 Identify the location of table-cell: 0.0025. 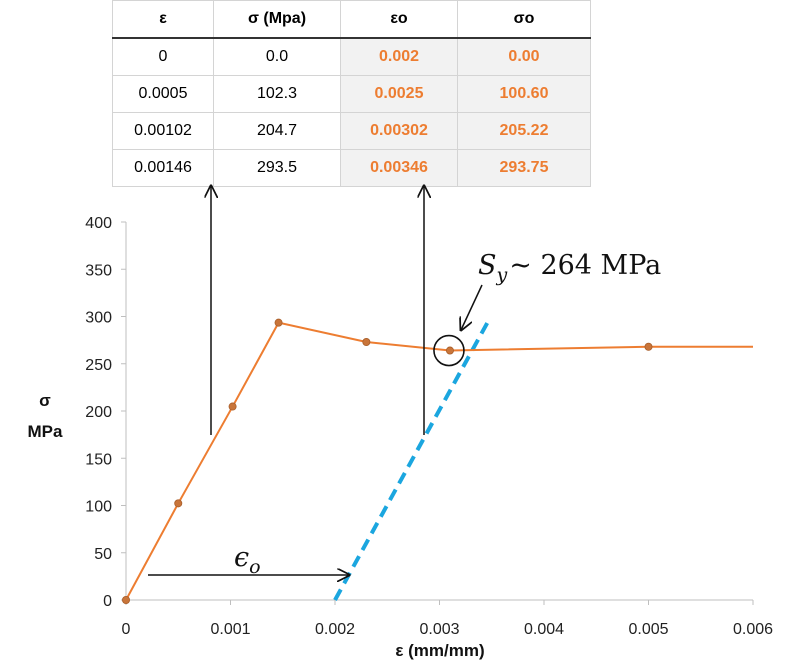
(399, 94).